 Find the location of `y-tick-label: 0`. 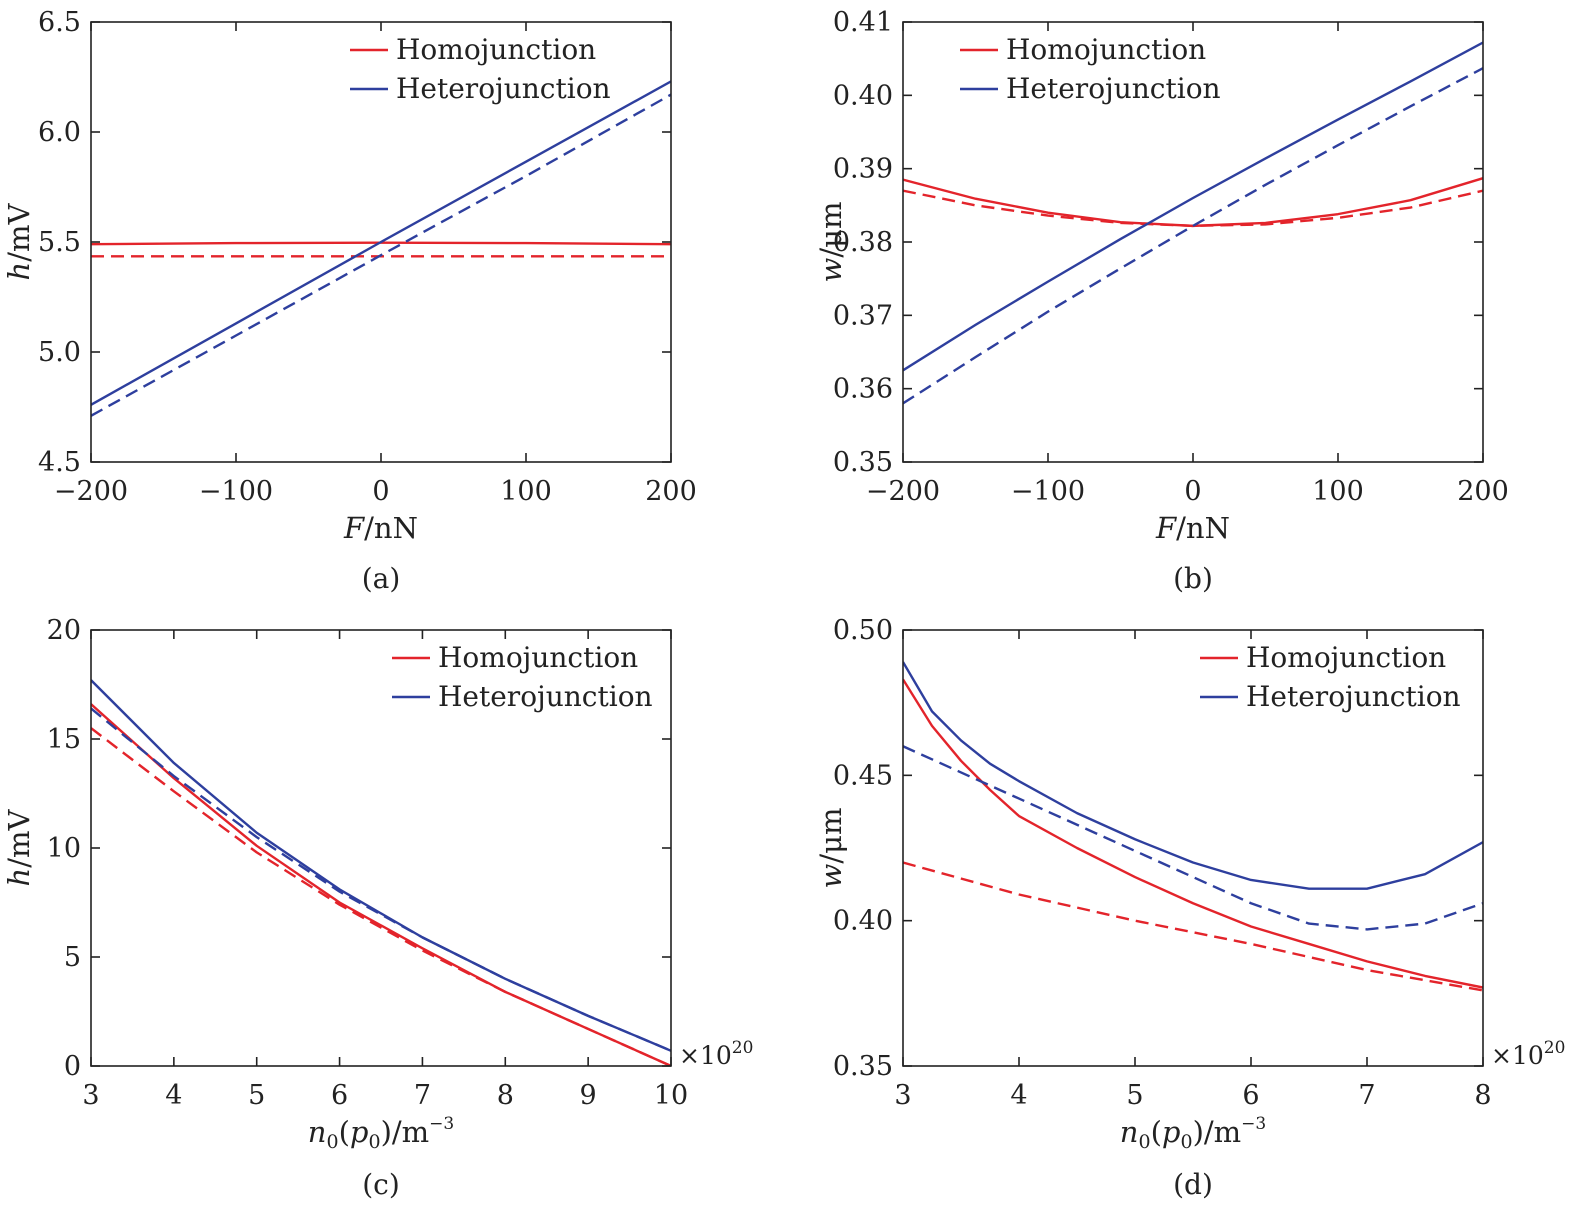

y-tick-label: 0 is located at coordinates (72, 1066).